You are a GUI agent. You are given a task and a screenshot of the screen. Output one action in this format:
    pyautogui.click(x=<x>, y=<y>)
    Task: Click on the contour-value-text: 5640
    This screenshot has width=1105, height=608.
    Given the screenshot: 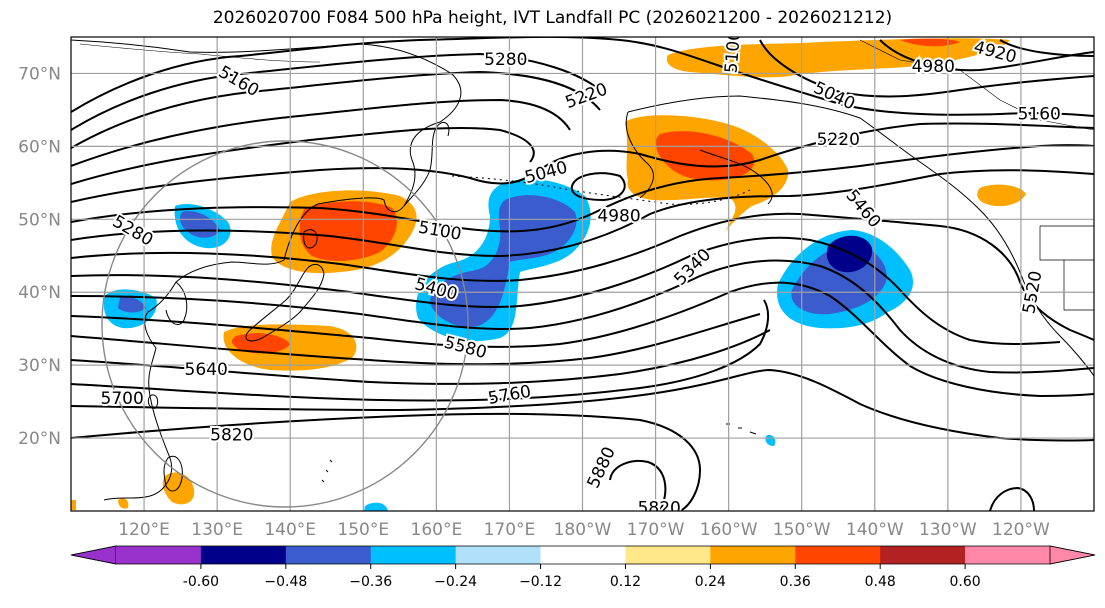 What is the action you would take?
    pyautogui.click(x=206, y=370)
    